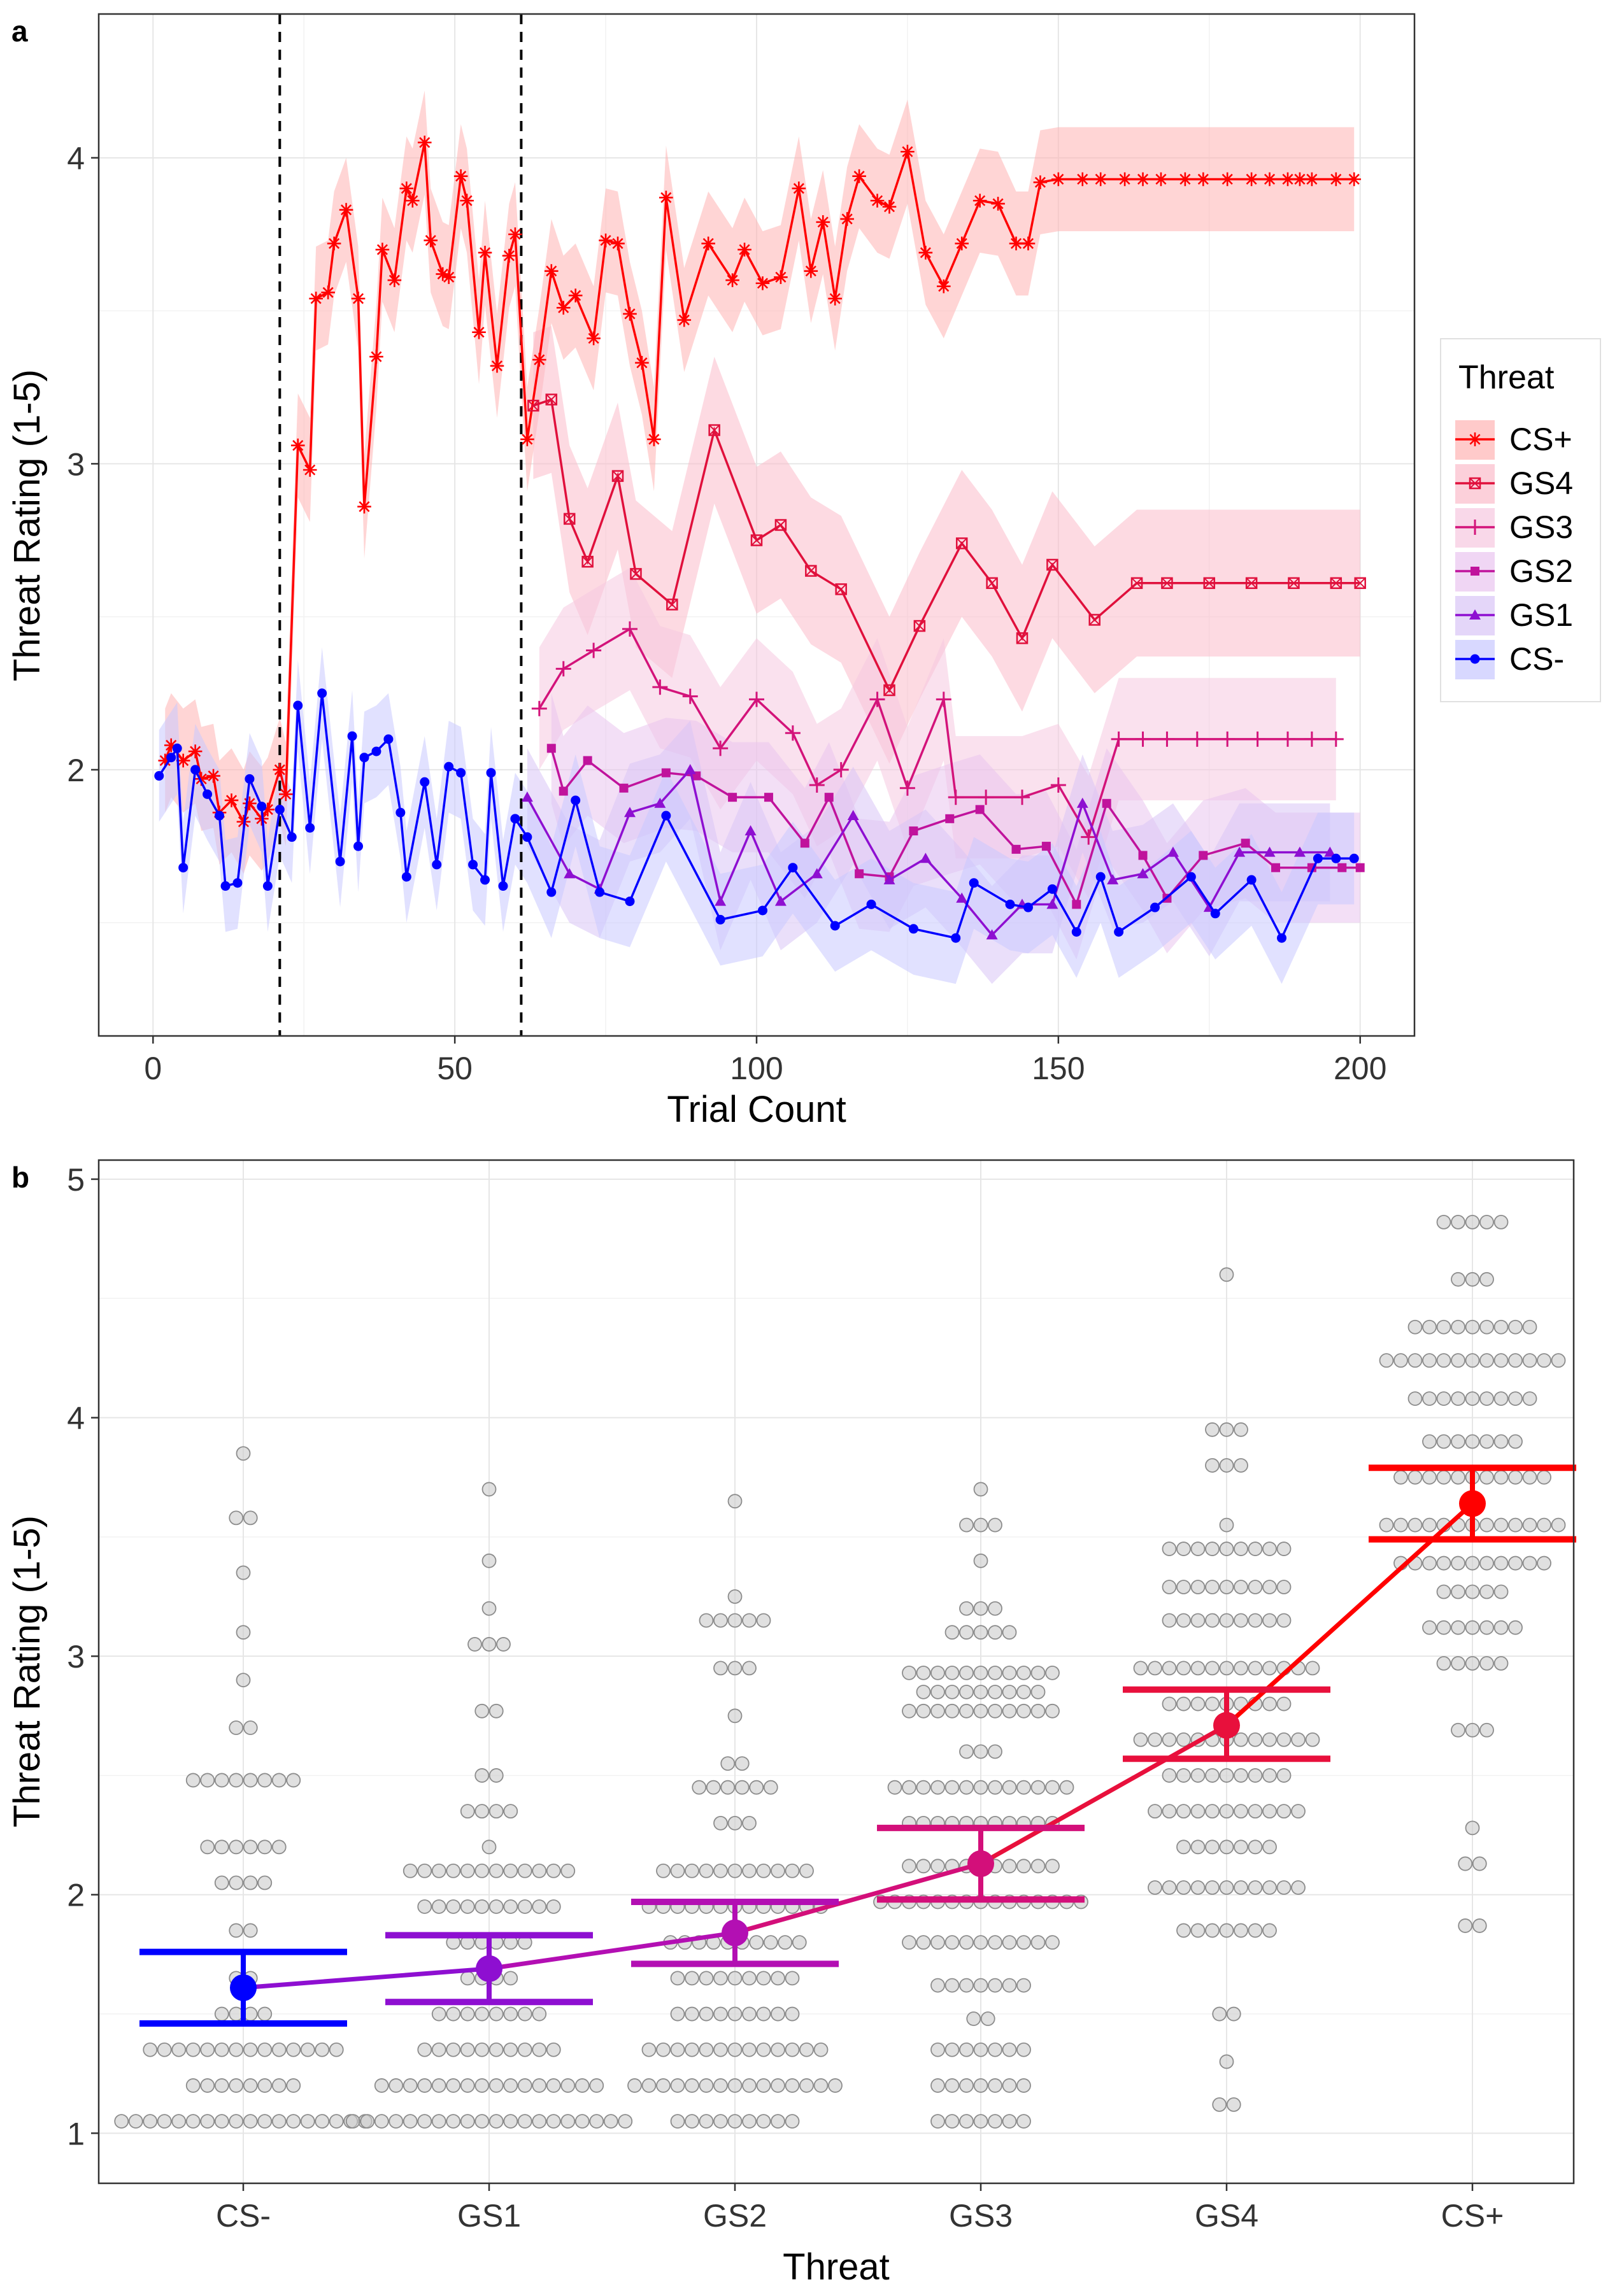 This screenshot has width=1624, height=2296. Describe the element at coordinates (937, 732) in the screenshot. I see `ribbon-GS3` at that location.